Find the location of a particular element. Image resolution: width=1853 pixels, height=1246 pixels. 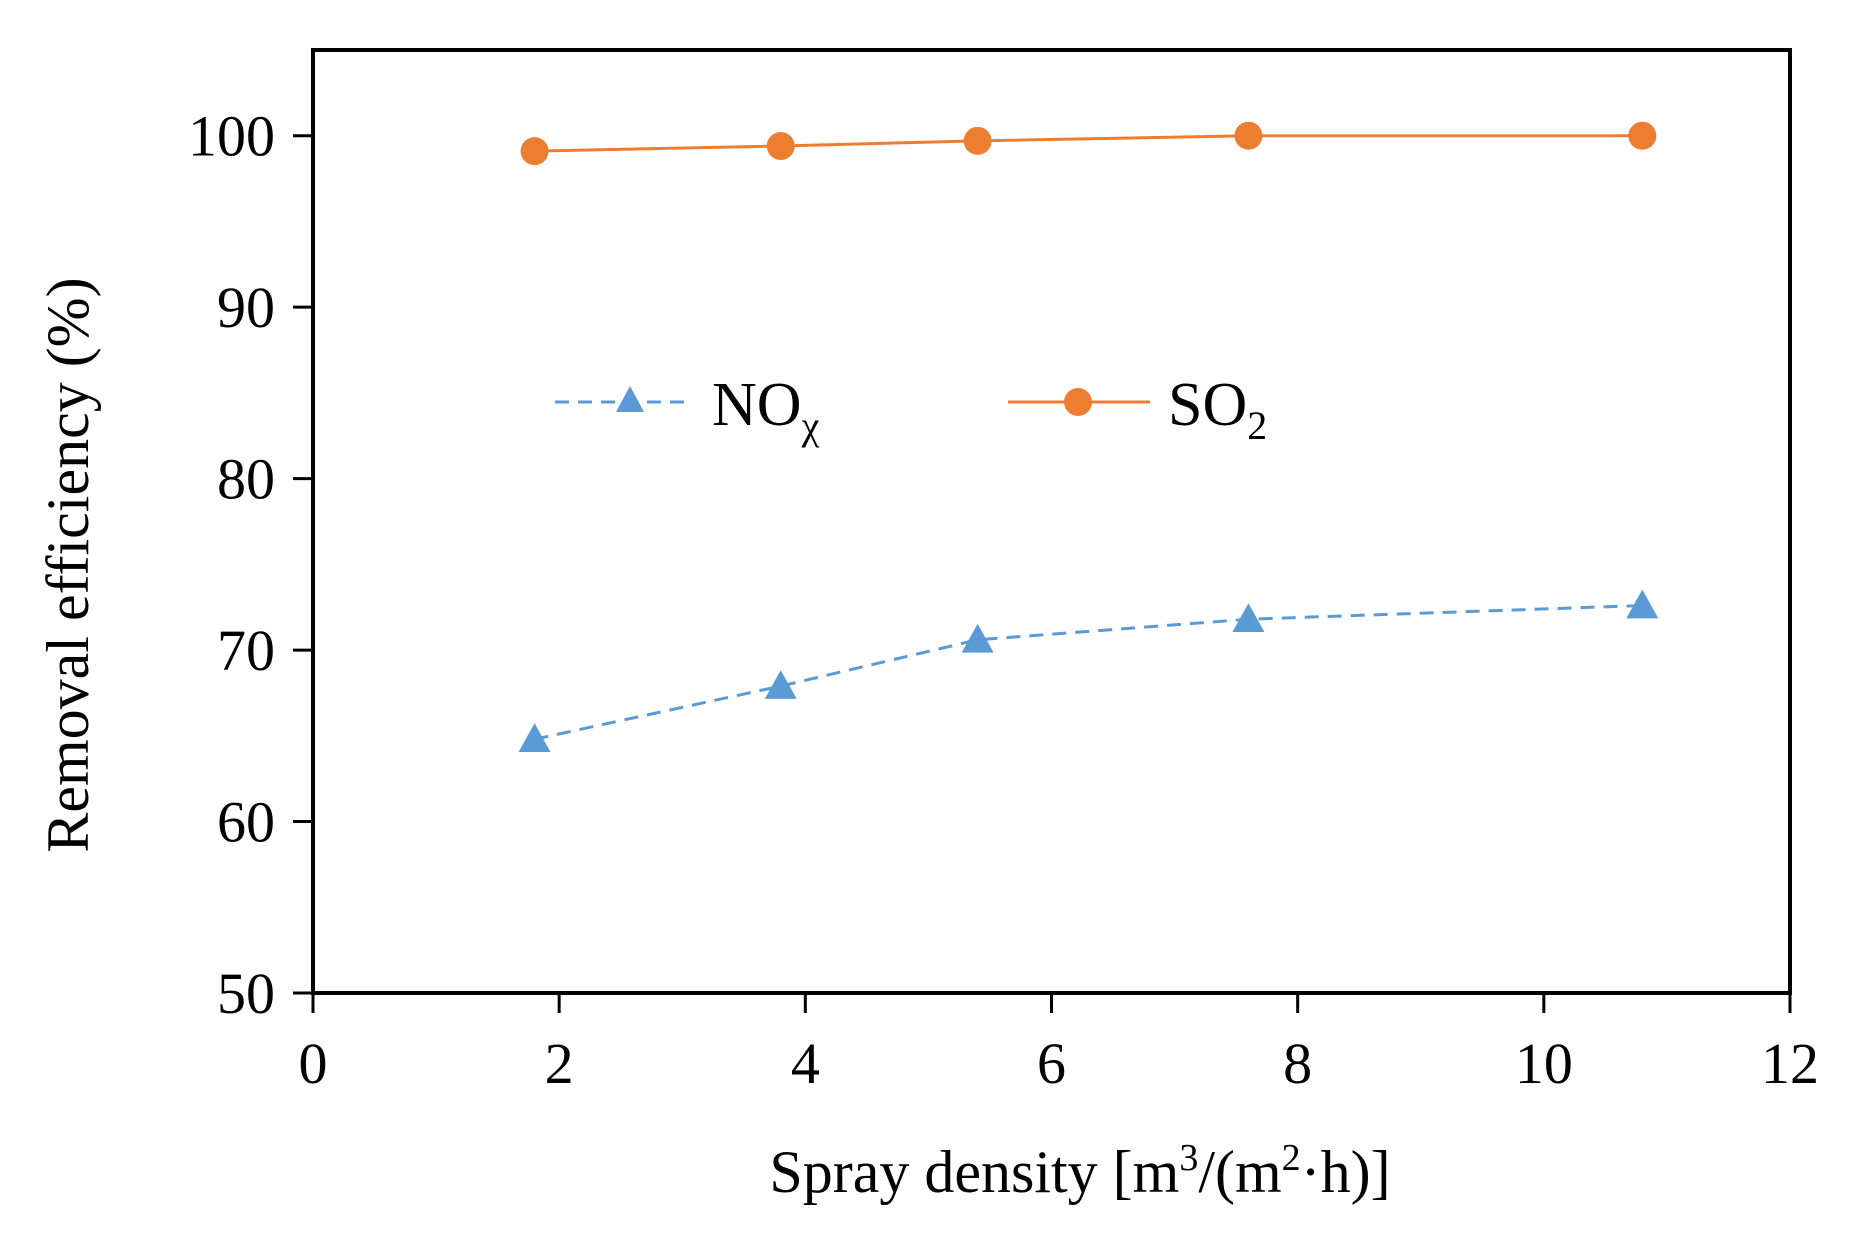

x-axis-title: Spray density [m3/(m2·h)] is located at coordinates (1079, 1171).